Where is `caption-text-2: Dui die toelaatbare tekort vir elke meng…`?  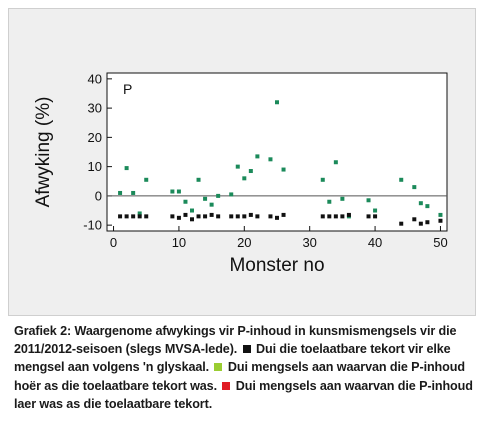
caption-text-2: Dui die toelaatbare tekort vir elke meng… is located at coordinates (232, 358).